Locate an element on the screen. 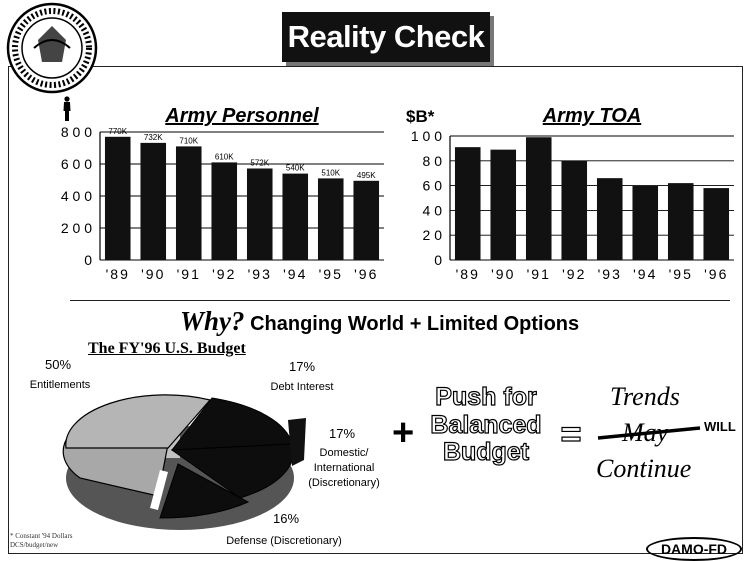 The height and width of the screenshot is (561, 754). why-subtitle: Changing World + Limited Options is located at coordinates (415, 324).